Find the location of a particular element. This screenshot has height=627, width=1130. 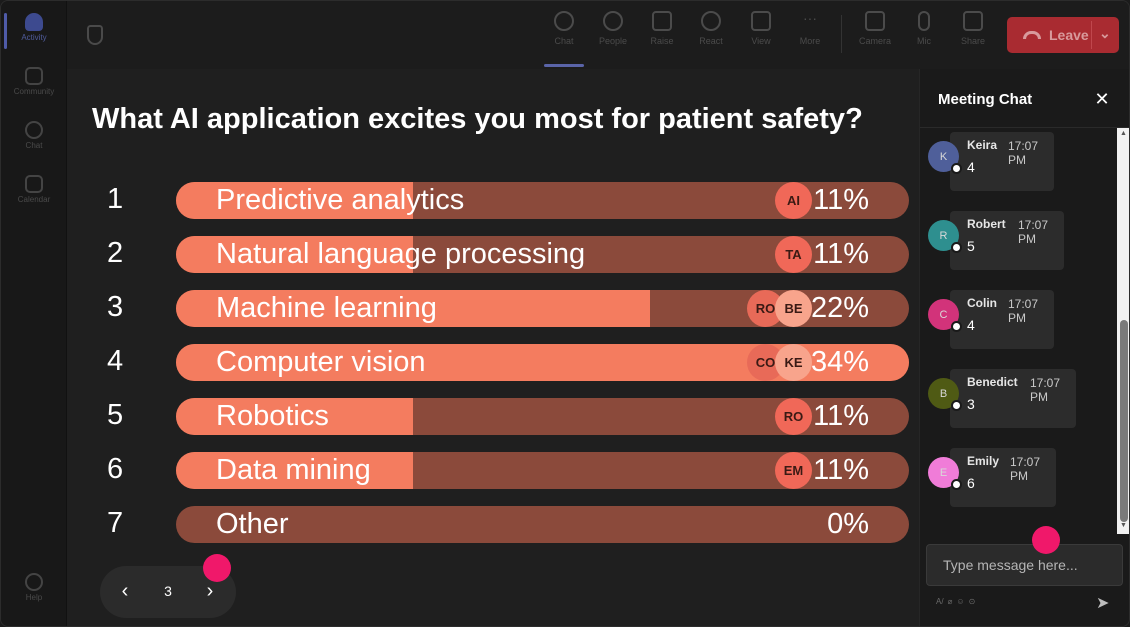

toolbar-label: Mic is located at coordinates (924, 41).